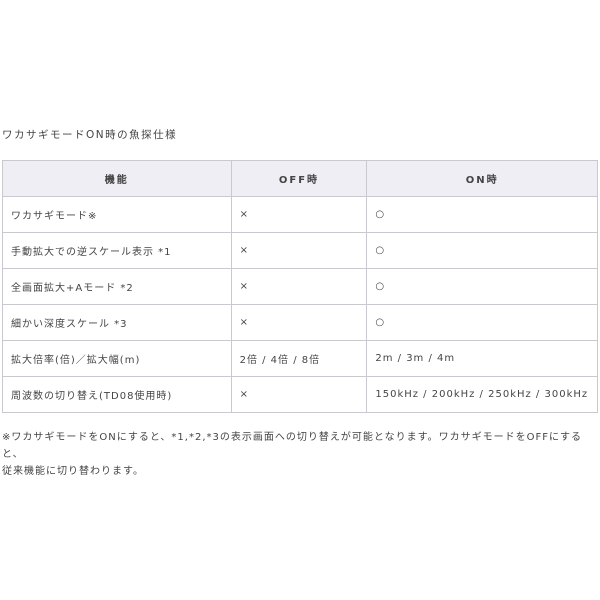 The height and width of the screenshot is (600, 600). I want to click on cell-feature: ワカサギモード※, so click(117, 214).